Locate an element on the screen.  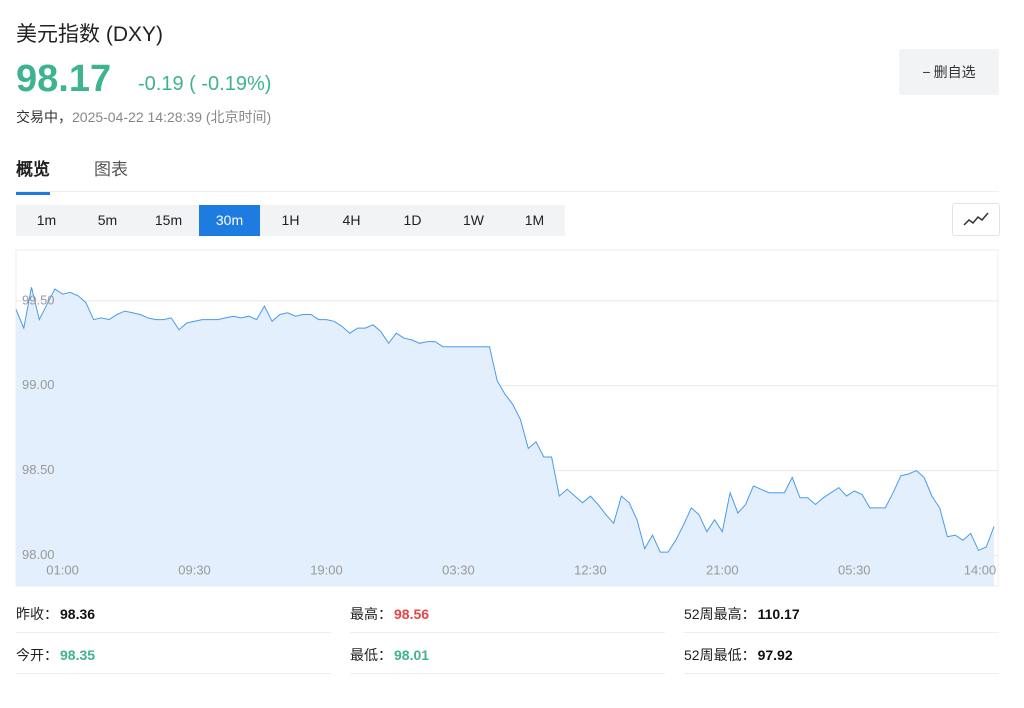
x-tick-label: 01:00 is located at coordinates (62, 569).